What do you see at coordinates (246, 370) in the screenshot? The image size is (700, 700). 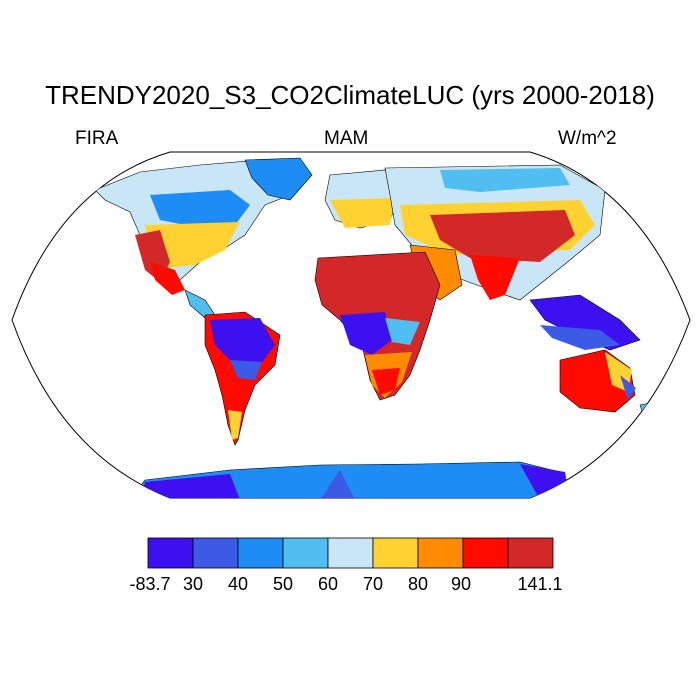 I see `amazon-edge` at bounding box center [246, 370].